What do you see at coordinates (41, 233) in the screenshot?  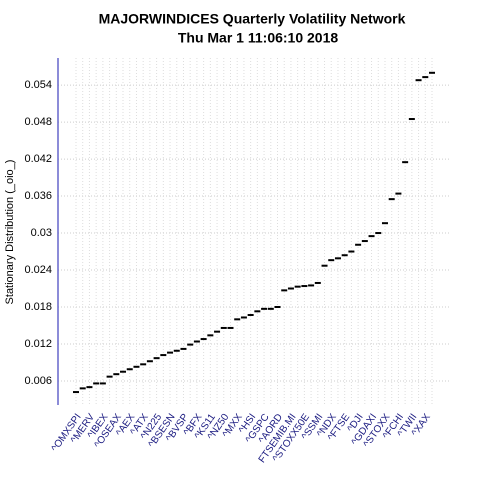 I see `y-tick-label: 0.03` at bounding box center [41, 233].